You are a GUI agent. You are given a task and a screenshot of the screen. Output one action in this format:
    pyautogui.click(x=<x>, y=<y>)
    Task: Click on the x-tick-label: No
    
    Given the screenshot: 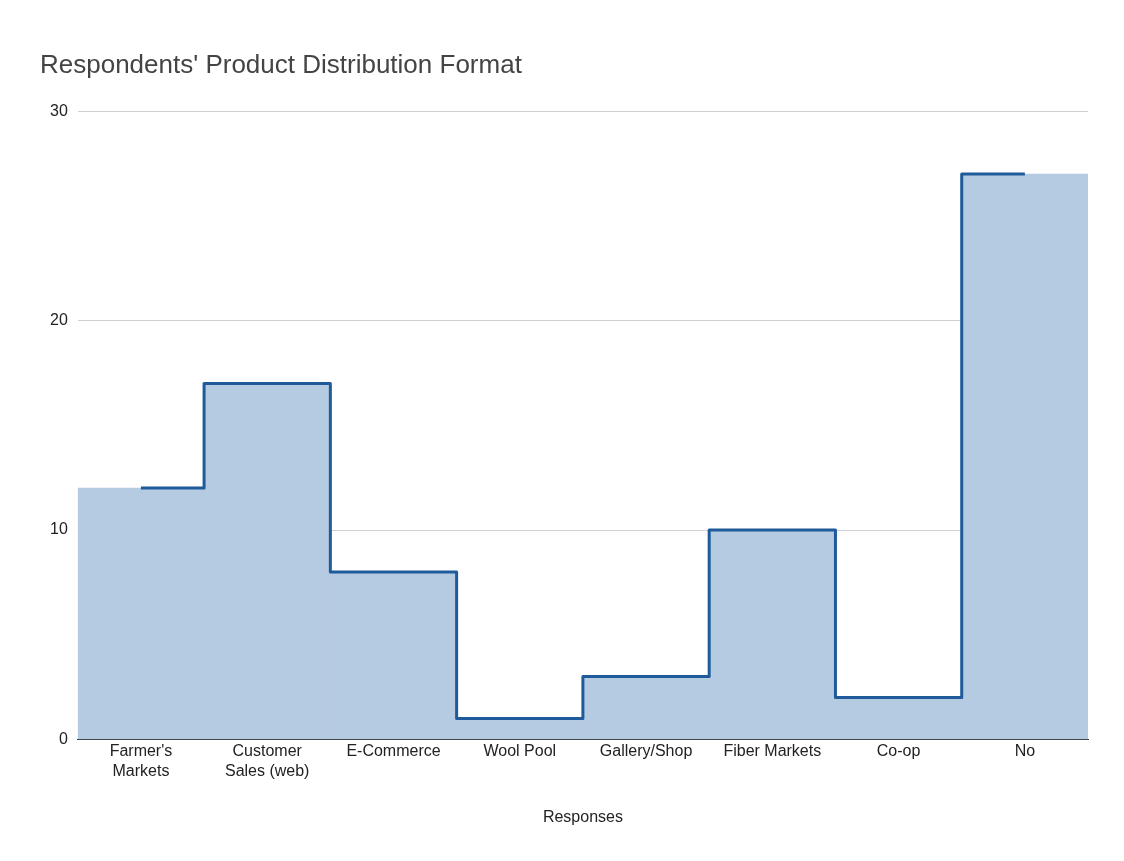 What is the action you would take?
    pyautogui.click(x=1025, y=751)
    